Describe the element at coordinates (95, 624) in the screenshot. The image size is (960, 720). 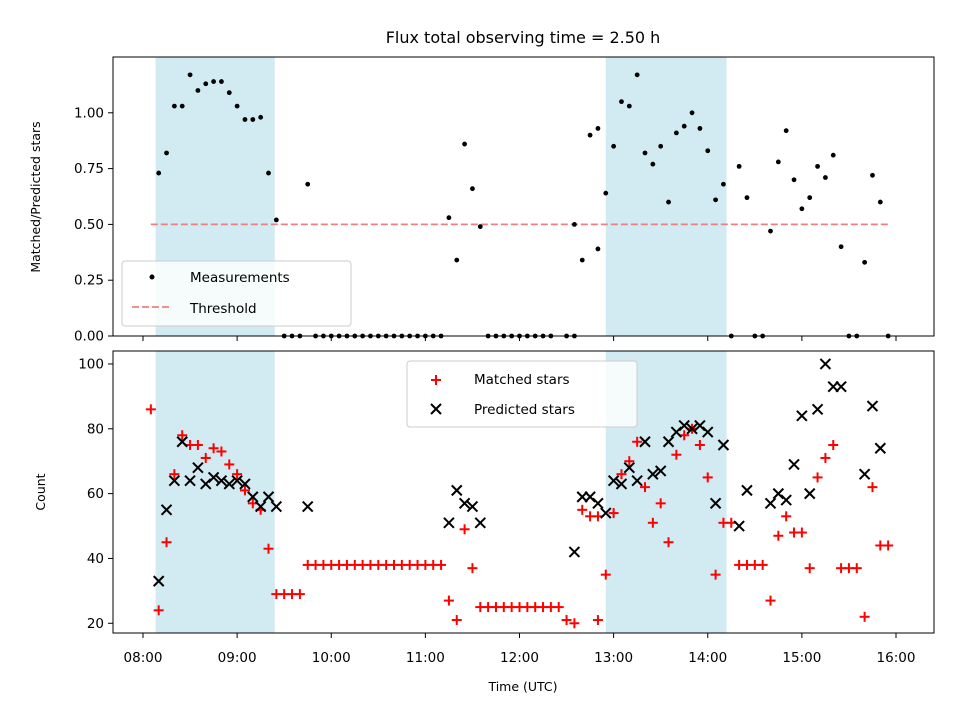
I see `y-tick-label: 20` at that location.